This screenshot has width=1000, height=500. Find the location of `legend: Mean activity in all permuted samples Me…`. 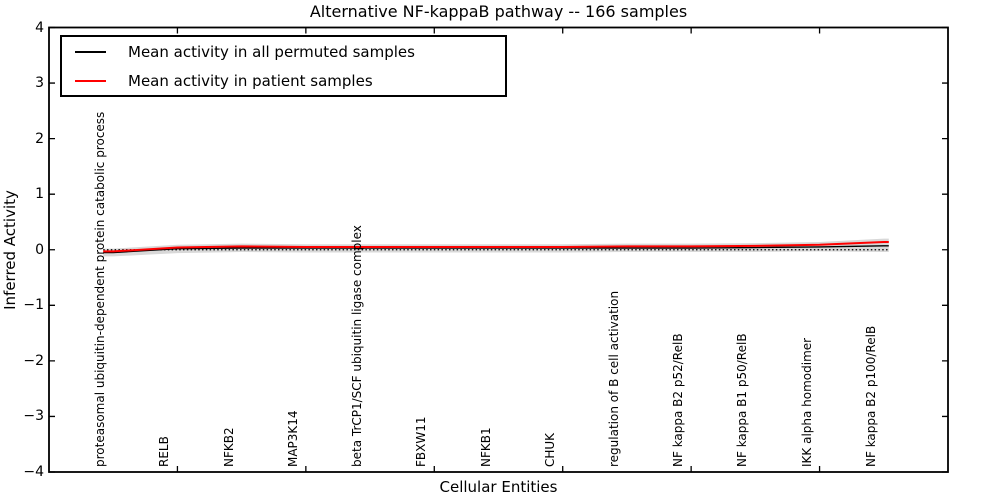

legend: Mean activity in all permuted samples Me… is located at coordinates (283, 66).